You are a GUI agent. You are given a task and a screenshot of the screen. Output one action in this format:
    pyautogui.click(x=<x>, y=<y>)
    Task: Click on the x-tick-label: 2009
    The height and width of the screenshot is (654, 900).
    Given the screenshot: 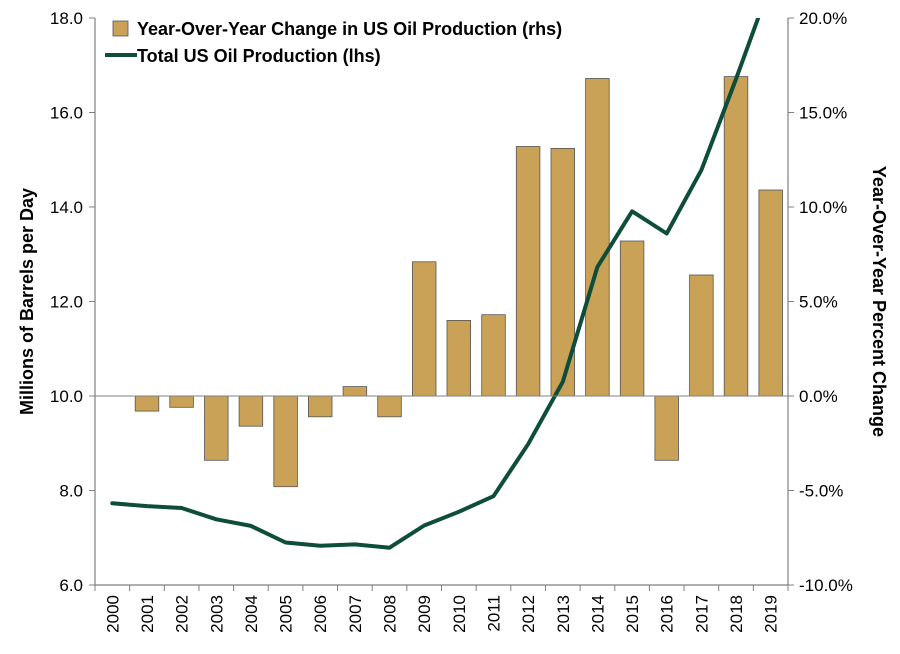 What is the action you would take?
    pyautogui.click(x=424, y=614)
    